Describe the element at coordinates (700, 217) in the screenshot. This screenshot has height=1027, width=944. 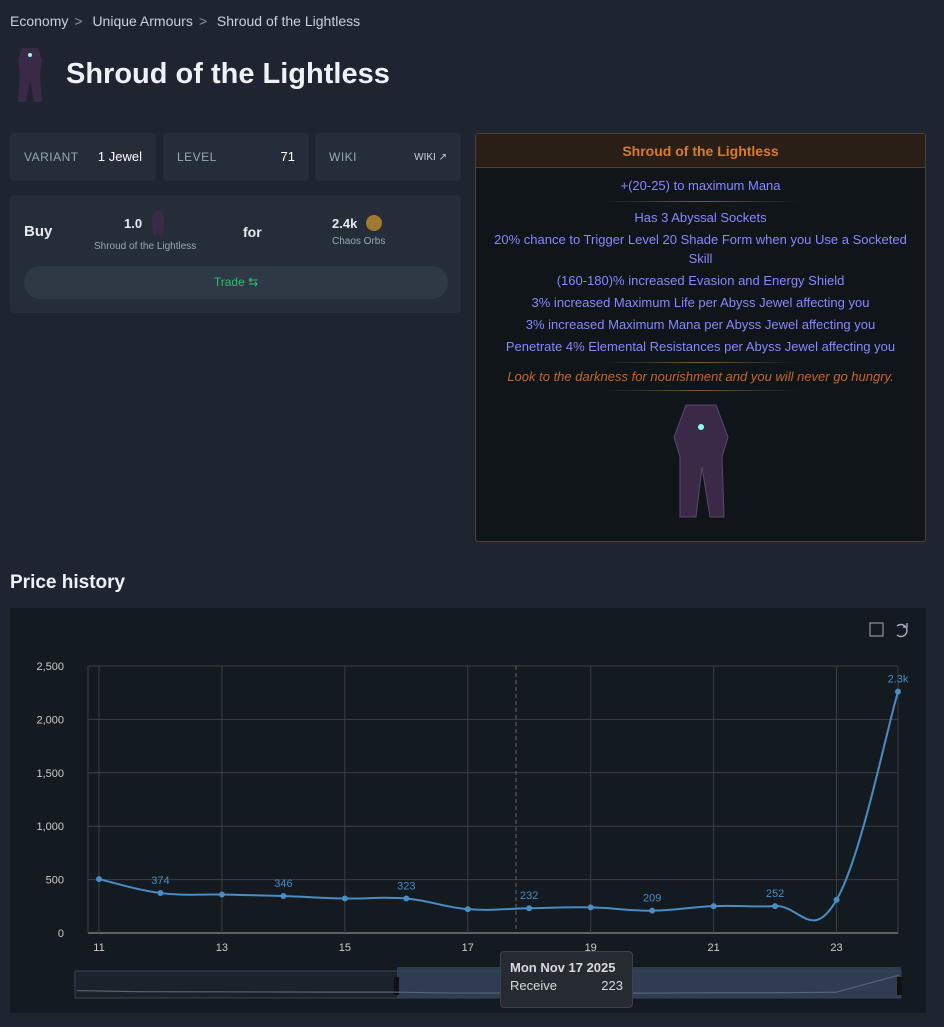
I see `explicit-mod: Has 3 Abyssal Sockets` at that location.